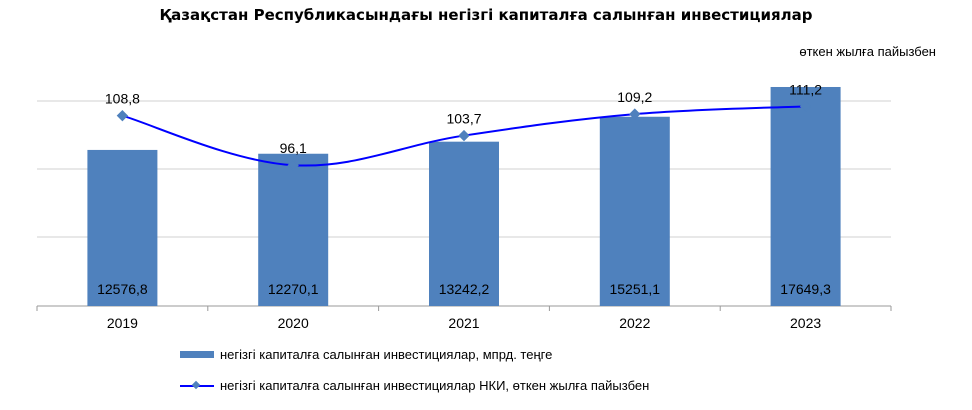 This screenshot has height=410, width=972. I want to click on line-marker-2019, so click(122, 115).